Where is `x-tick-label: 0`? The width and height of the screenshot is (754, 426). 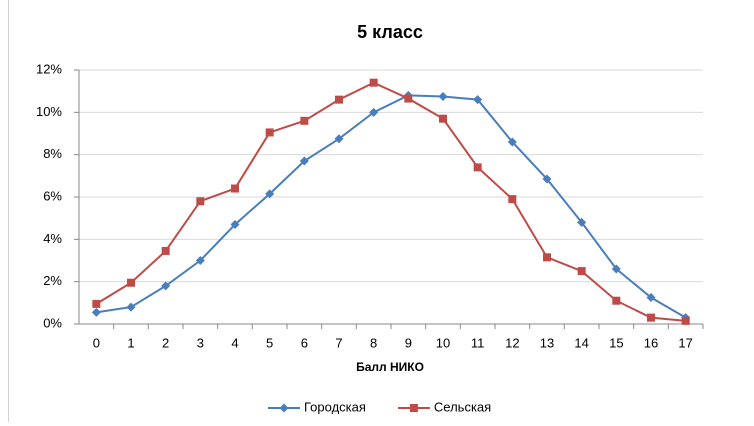
x-tick-label: 0 is located at coordinates (96, 342).